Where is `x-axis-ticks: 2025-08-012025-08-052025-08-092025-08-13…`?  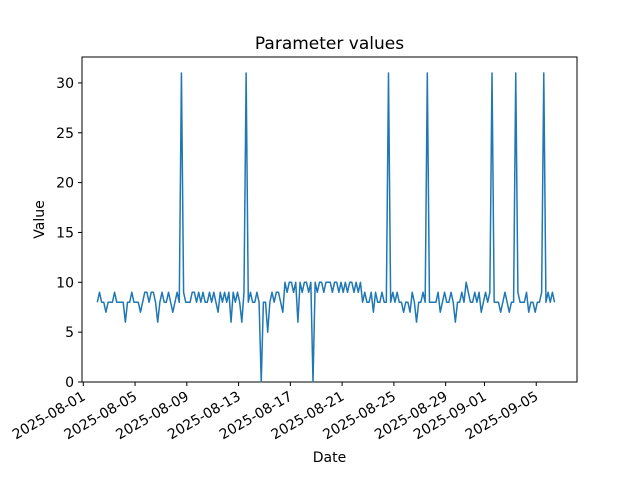
x-axis-ticks: 2025-08-012025-08-052025-08-092025-08-13… is located at coordinates (275, 412).